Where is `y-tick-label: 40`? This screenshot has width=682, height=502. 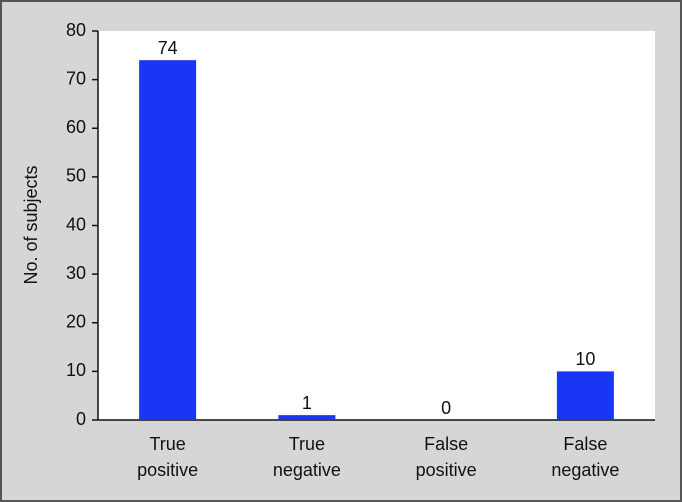
y-tick-label: 40 is located at coordinates (76, 224).